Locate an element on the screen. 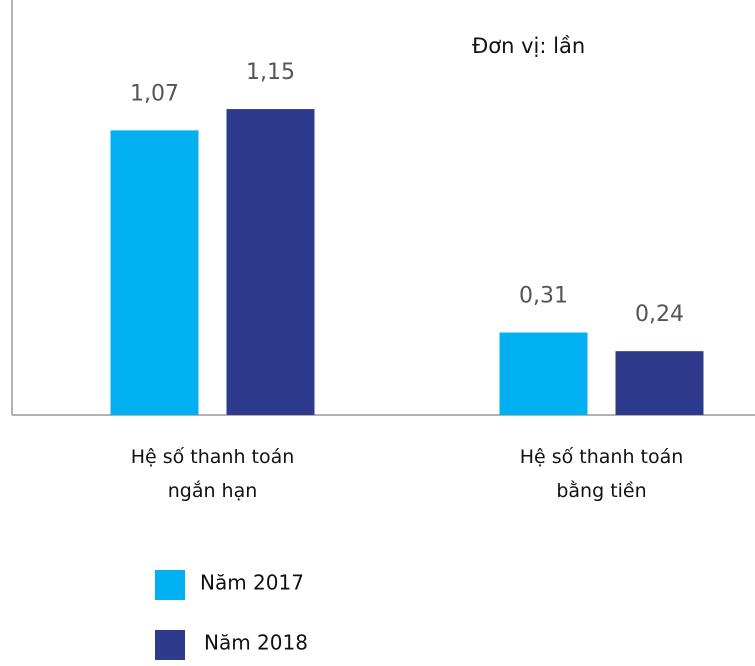 This screenshot has width=755, height=666. value-label: 1,15 is located at coordinates (270, 72).